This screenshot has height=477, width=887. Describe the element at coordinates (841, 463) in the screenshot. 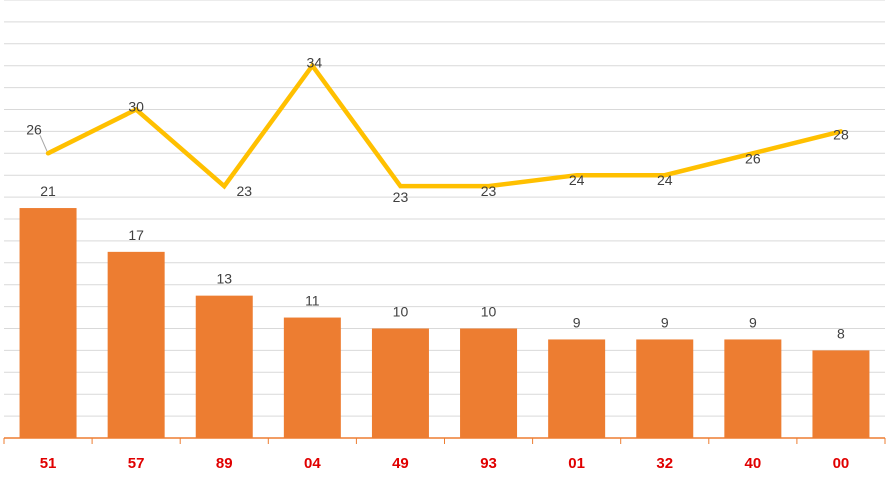

I see `category-label: 00` at that location.